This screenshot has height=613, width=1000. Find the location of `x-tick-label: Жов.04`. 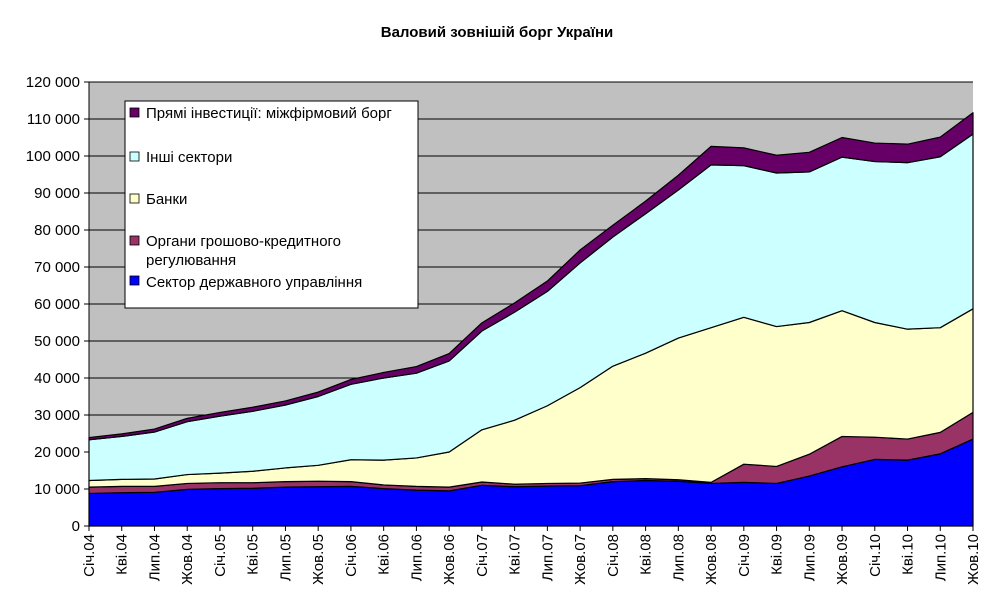

x-tick-label: Жов.04 is located at coordinates (187, 559).